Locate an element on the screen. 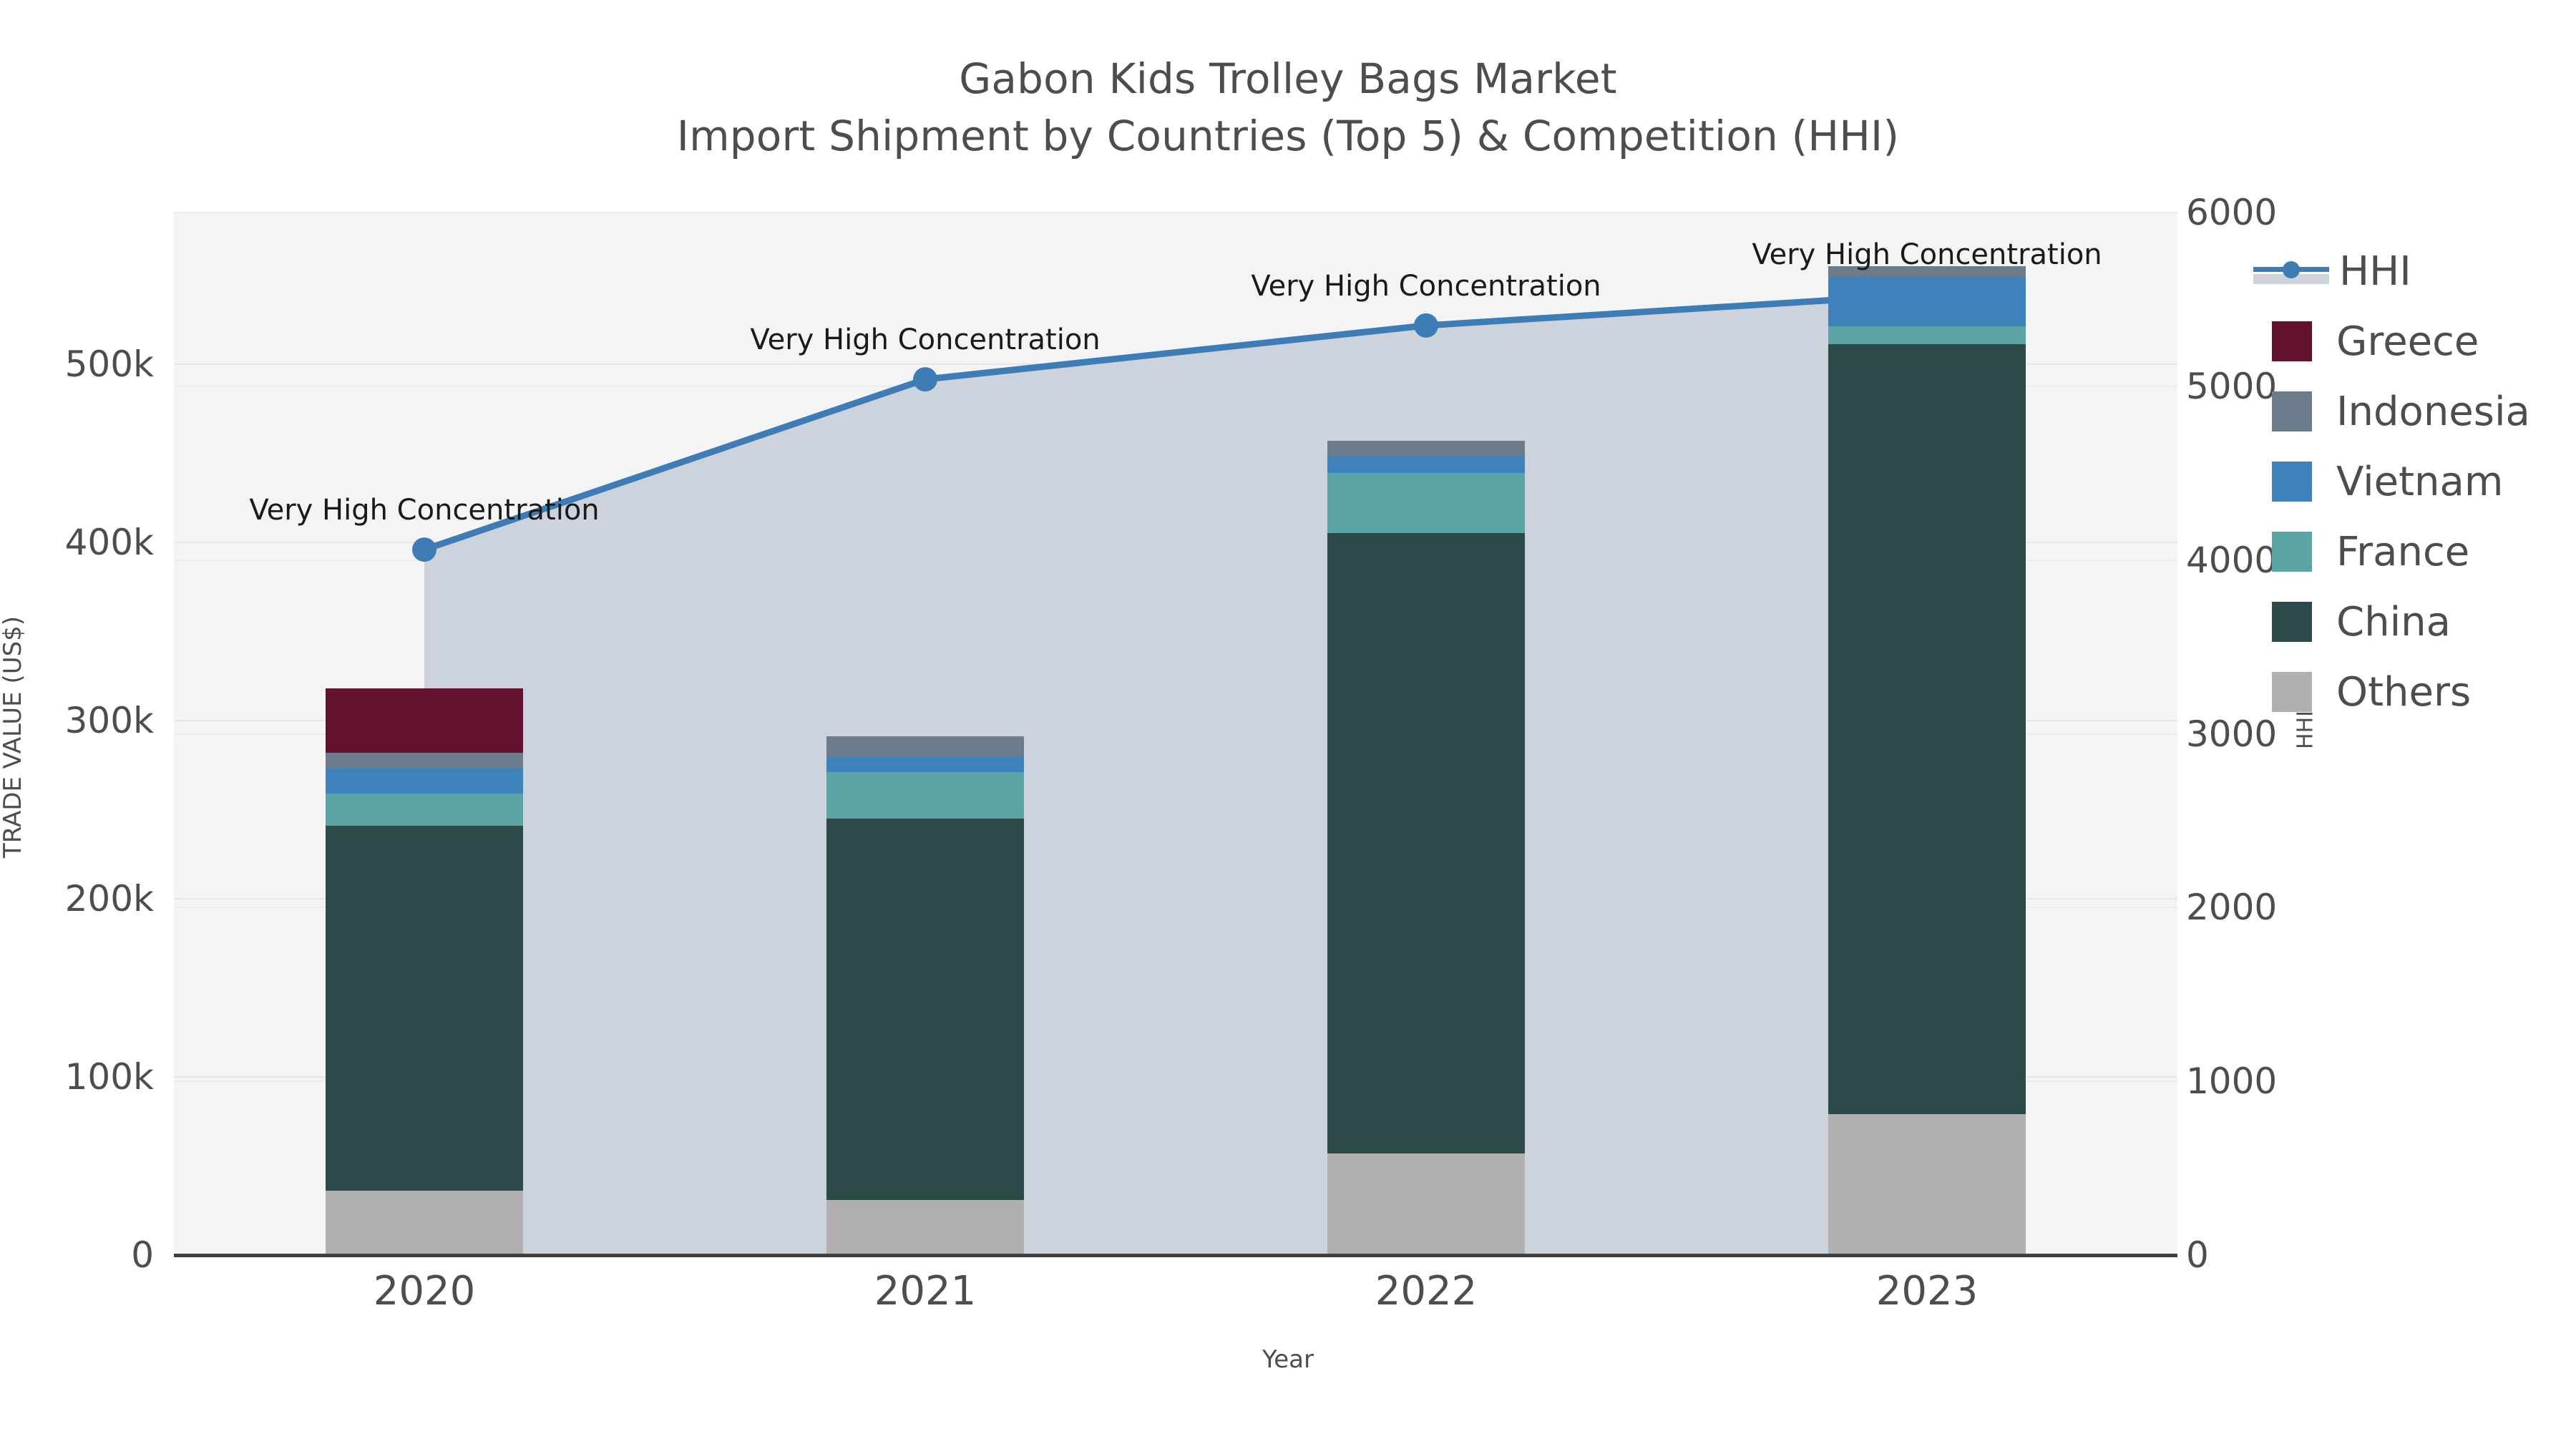 The image size is (2576, 1449). legend-label: HHI is located at coordinates (2375, 271).